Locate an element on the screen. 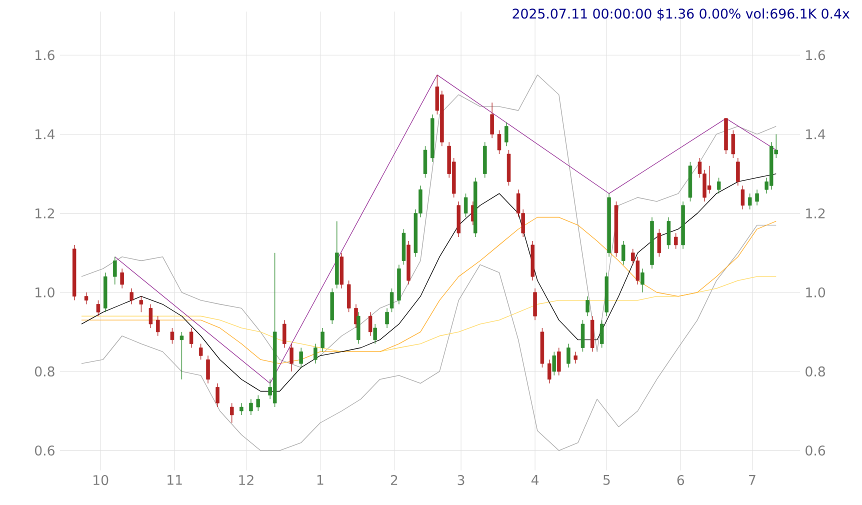 Image resolution: width=862 pixels, height=505 pixels. y2-tick-label: 0.6 is located at coordinates (816, 450).